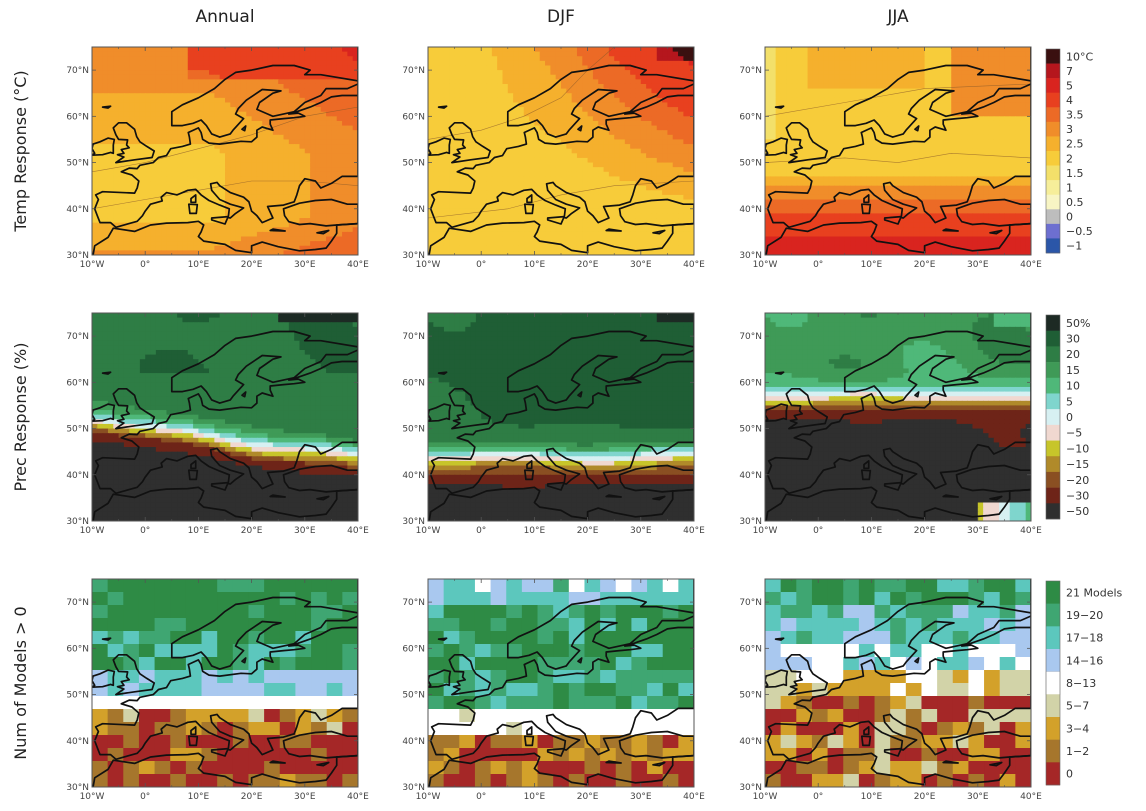  I want to click on coast-scandinavia, so click(937, 633).